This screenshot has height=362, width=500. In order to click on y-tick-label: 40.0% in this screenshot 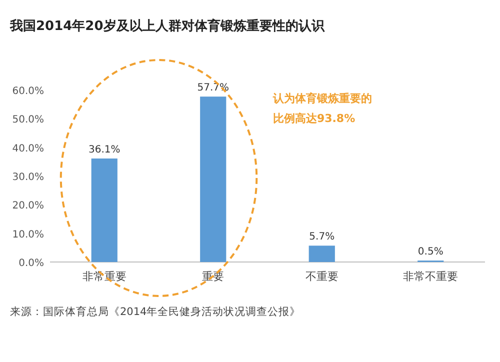, I will do `click(28, 148)`.